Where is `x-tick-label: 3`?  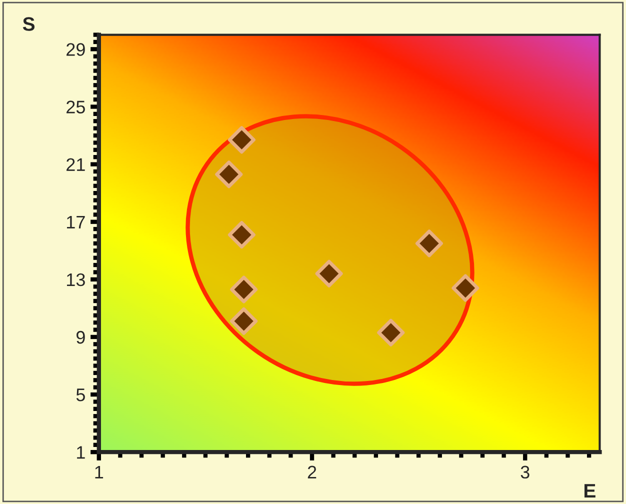 x-tick-label: 3 is located at coordinates (525, 472).